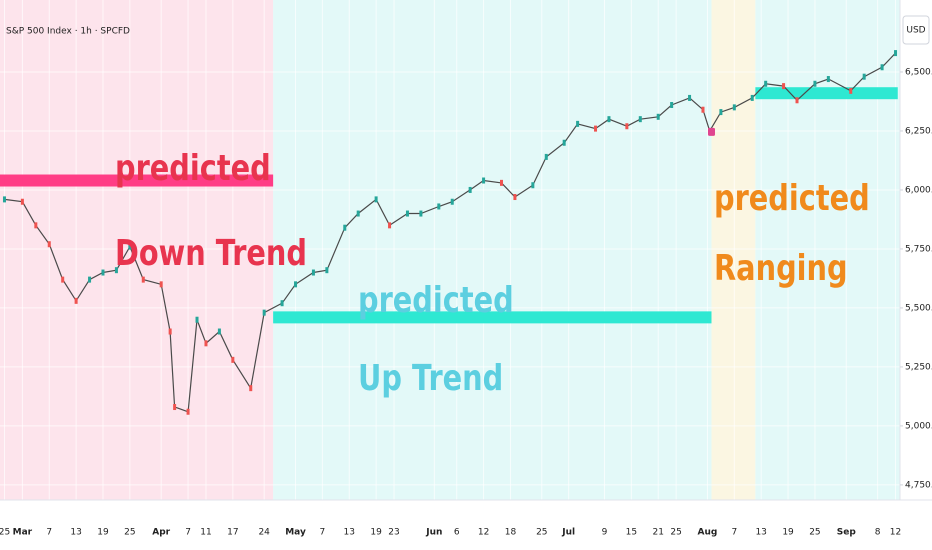  What do you see at coordinates (430, 378) in the screenshot?
I see `annotation-text: Up Trend` at bounding box center [430, 378].